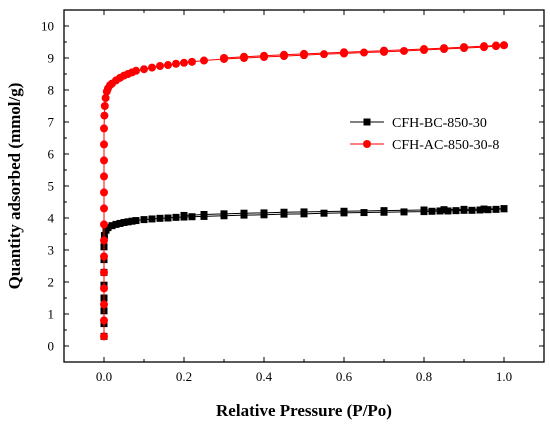 The height and width of the screenshot is (428, 550). Describe the element at coordinates (51, 250) in the screenshot. I see `y-tick-label: 3` at that location.